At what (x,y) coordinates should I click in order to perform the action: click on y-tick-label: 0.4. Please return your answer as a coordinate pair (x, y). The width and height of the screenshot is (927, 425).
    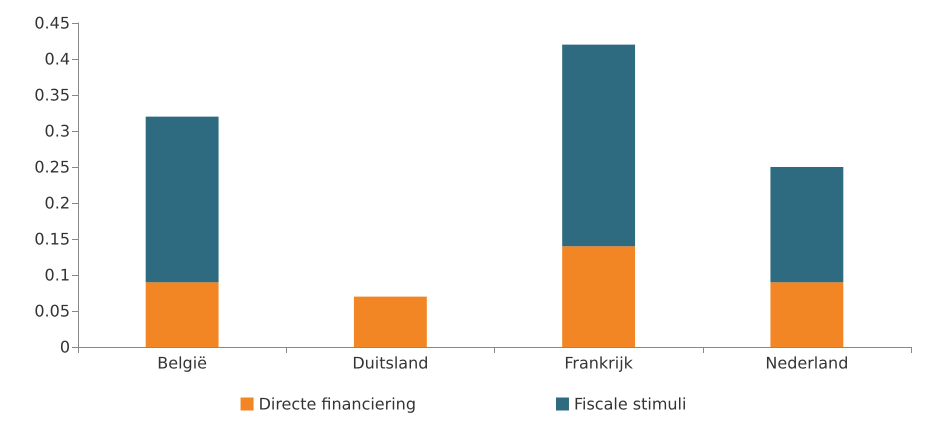
    Looking at the image, I should click on (57, 59).